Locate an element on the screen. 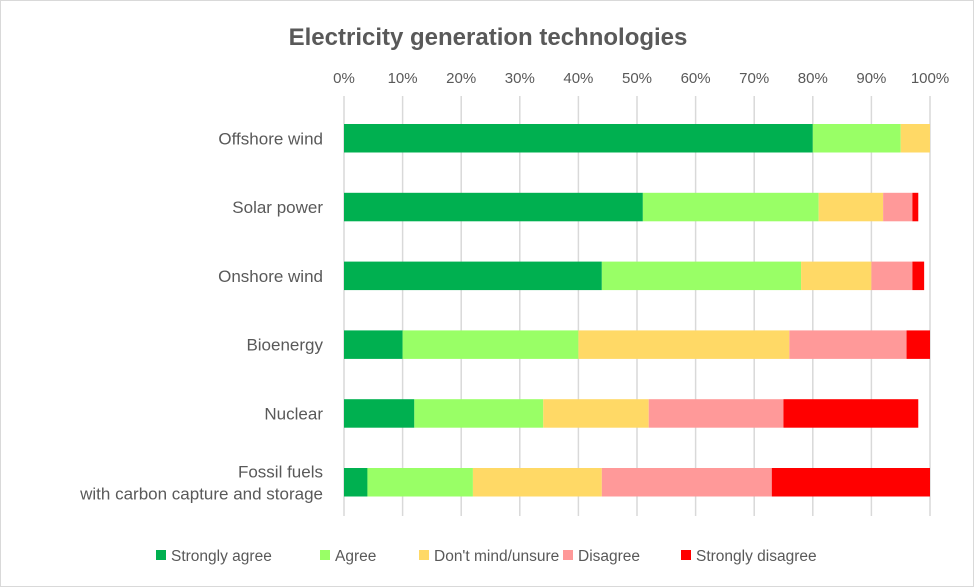  x-axis-ticks: 0% 10% 20% 30% 40% 50% 60% 70% 80% 90% 100% is located at coordinates (641, 78).